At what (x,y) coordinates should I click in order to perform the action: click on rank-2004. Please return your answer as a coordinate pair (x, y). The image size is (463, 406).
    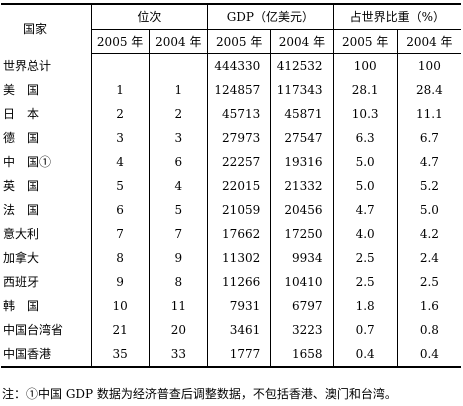
    Looking at the image, I should click on (178, 65).